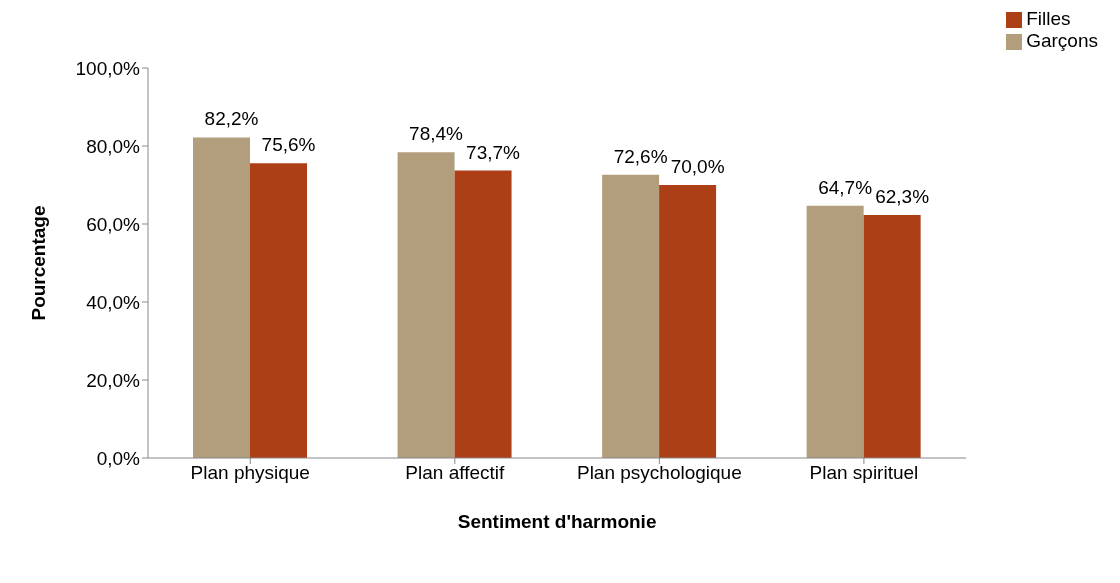  I want to click on y-tick-label: 80,0%, so click(113, 146).